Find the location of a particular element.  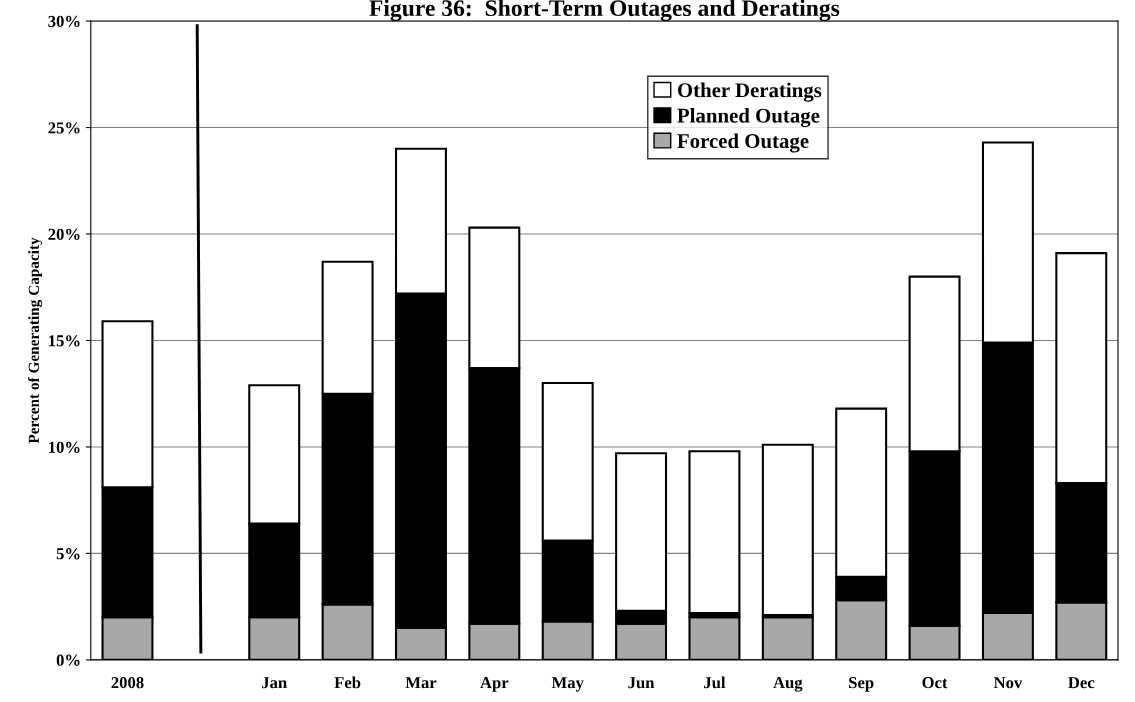

y-tick-label: 30% is located at coordinates (64, 21).